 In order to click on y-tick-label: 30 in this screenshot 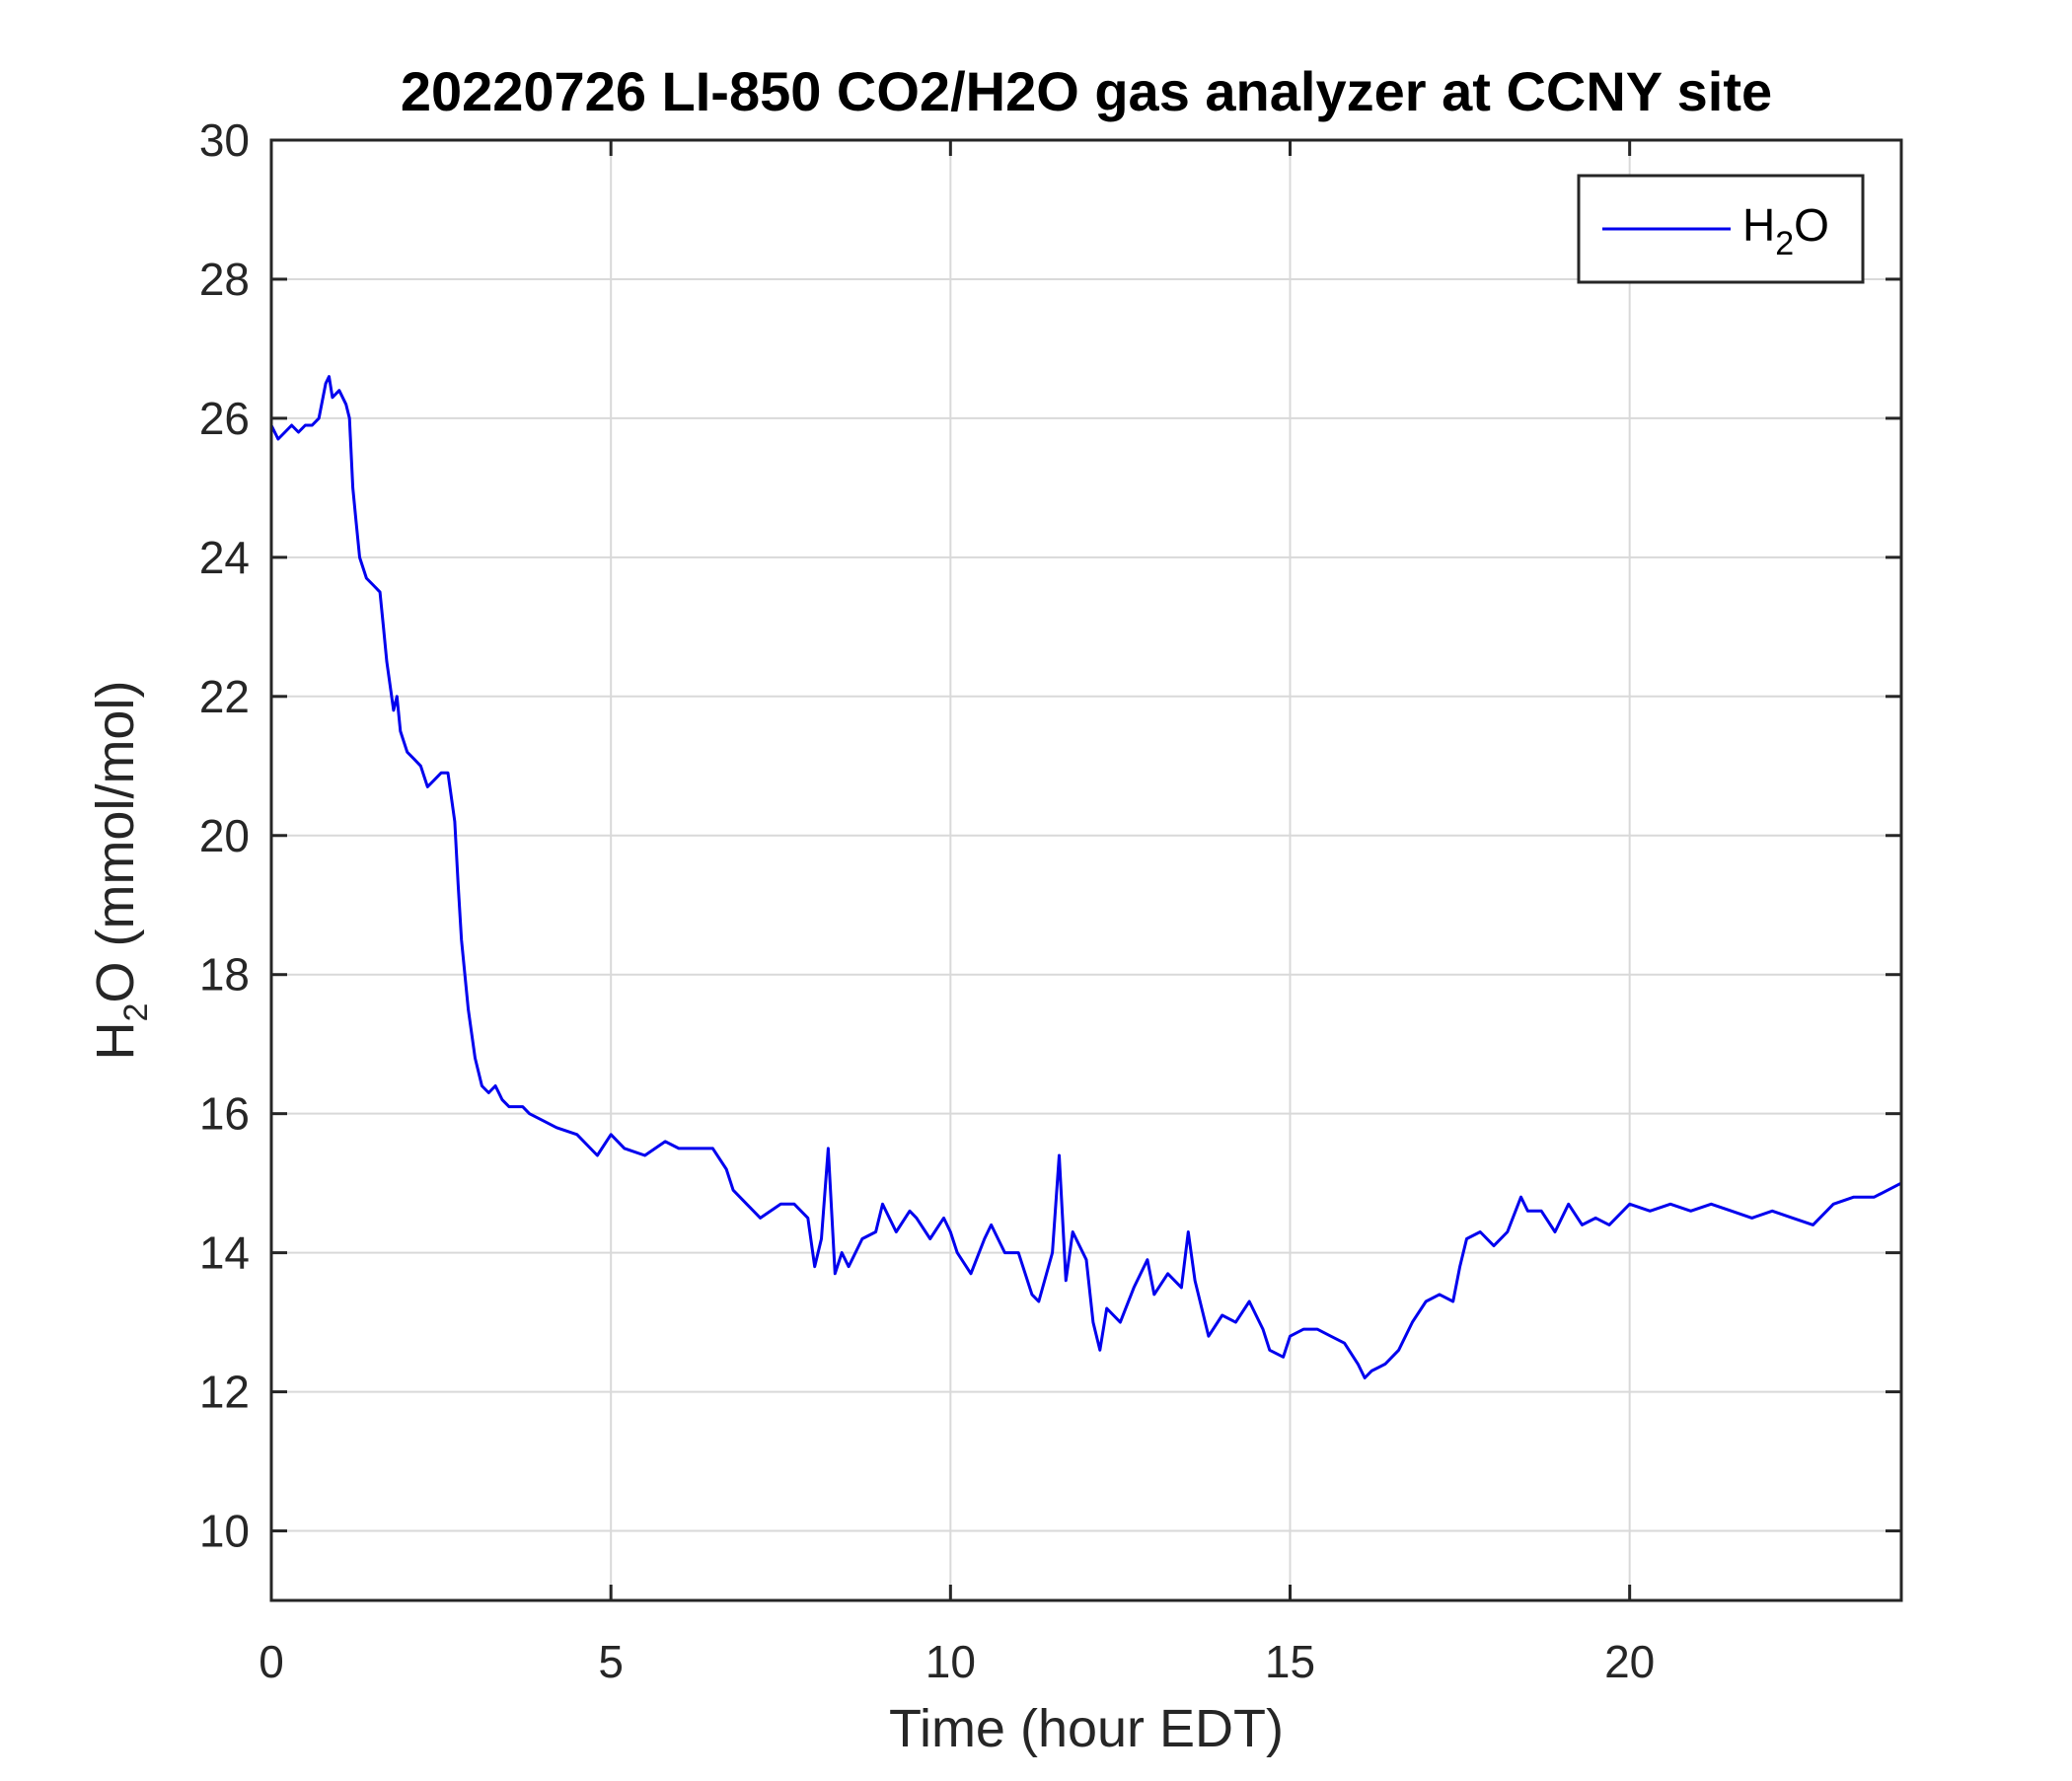, I will do `click(225, 140)`.